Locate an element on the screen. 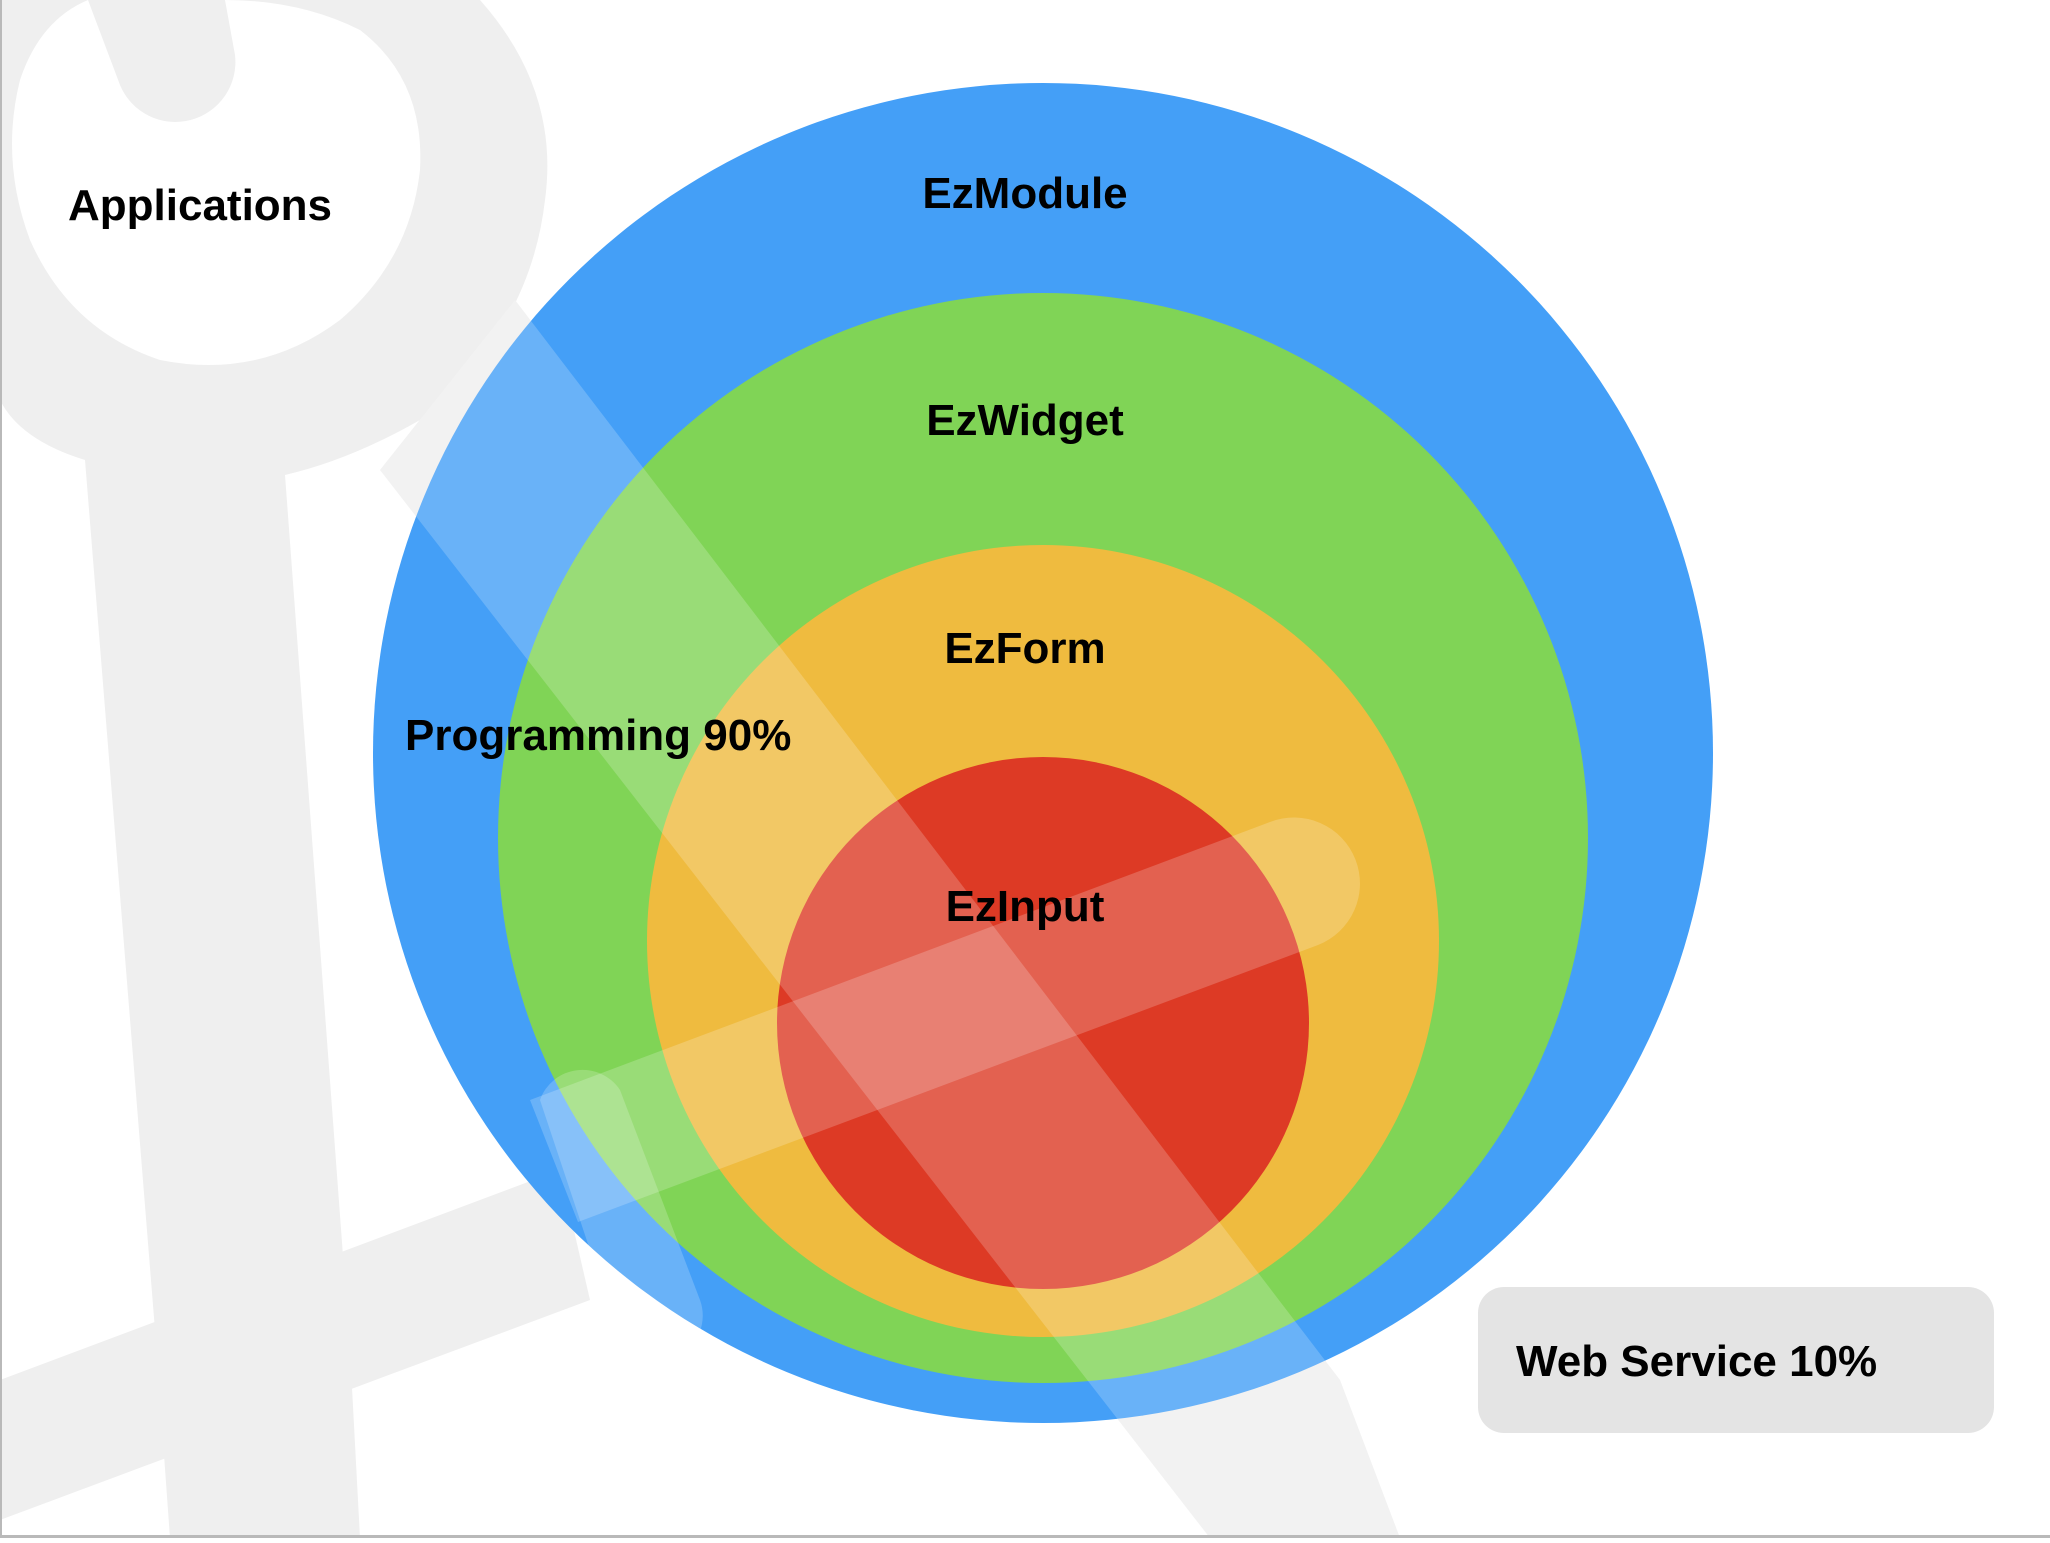  ezmodule-label: EzModule is located at coordinates (1024, 193).